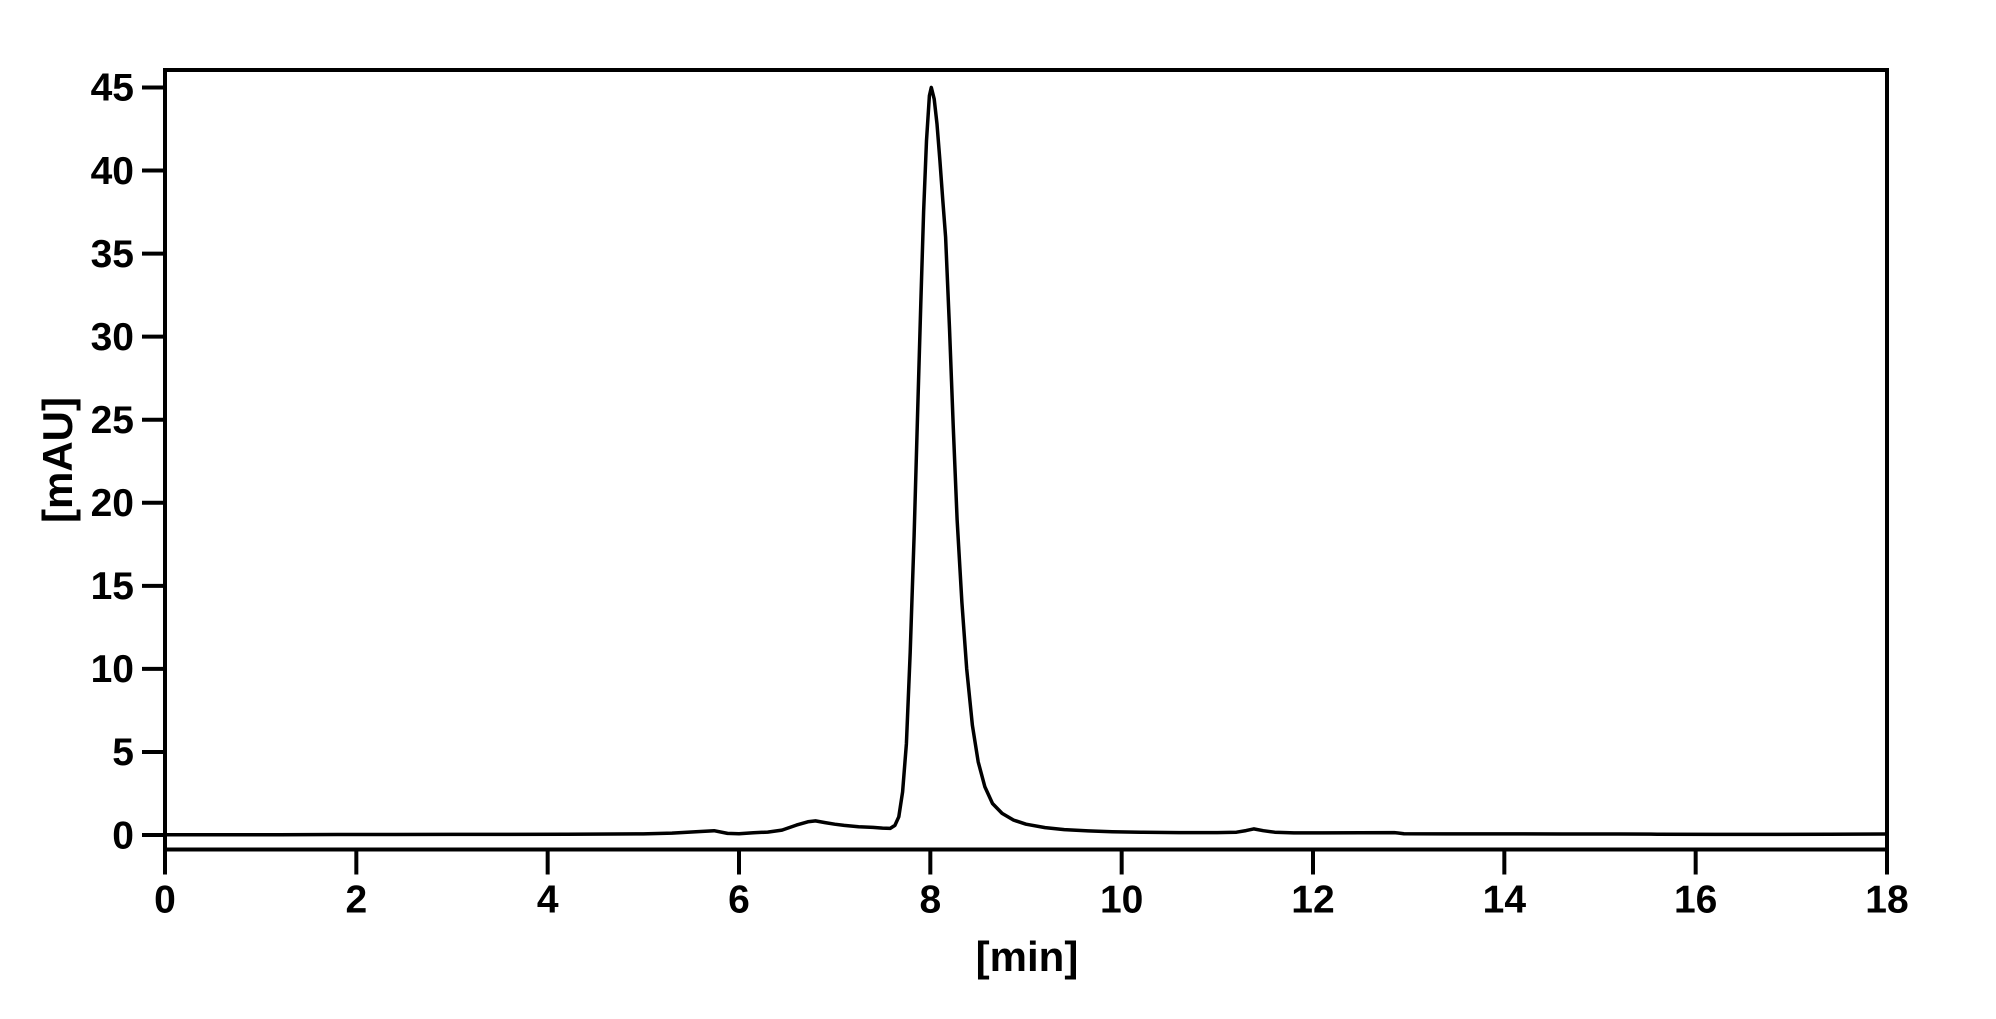 The height and width of the screenshot is (1019, 1996). Describe the element at coordinates (739, 900) in the screenshot. I see `x-tick-label: 6` at that location.